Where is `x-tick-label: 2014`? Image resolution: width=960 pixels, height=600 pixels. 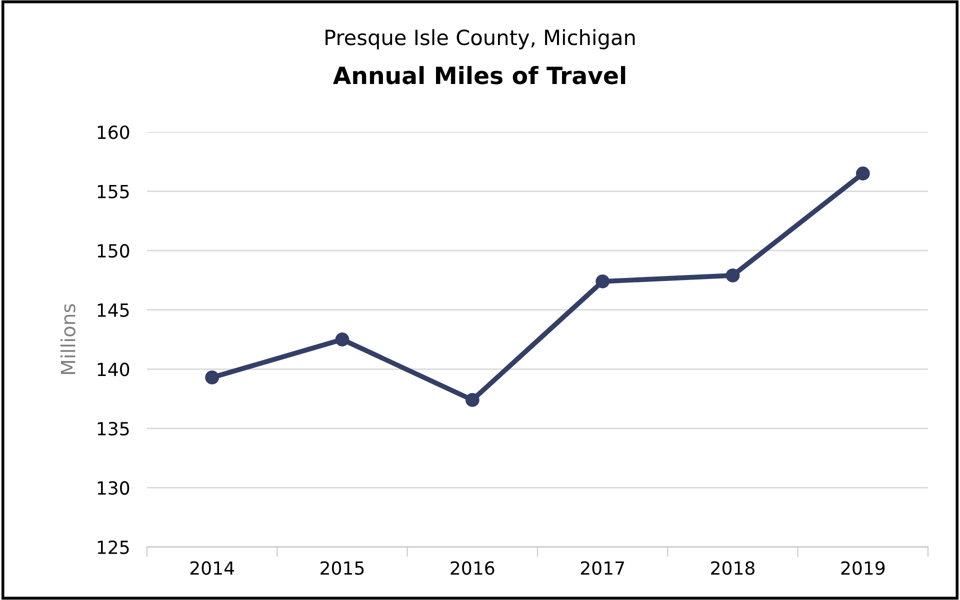 x-tick-label: 2014 is located at coordinates (212, 568).